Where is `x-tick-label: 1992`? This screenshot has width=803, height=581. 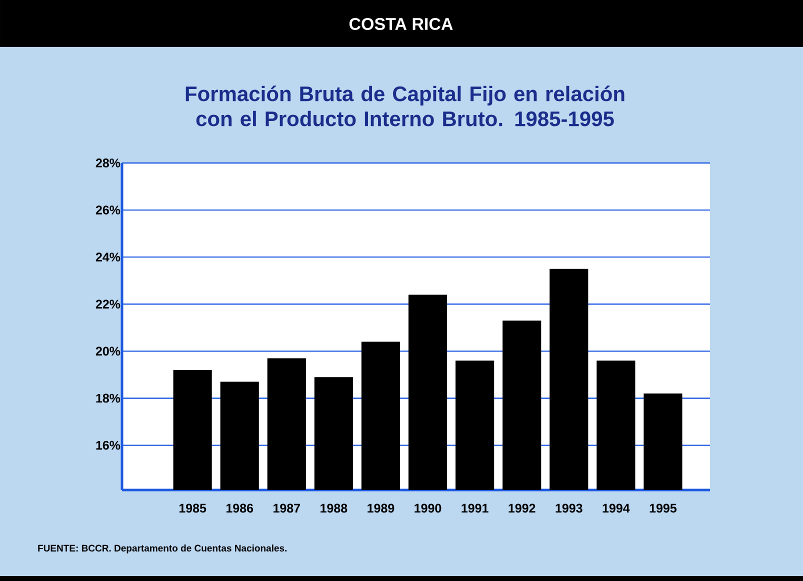
x-tick-label: 1992 is located at coordinates (522, 508).